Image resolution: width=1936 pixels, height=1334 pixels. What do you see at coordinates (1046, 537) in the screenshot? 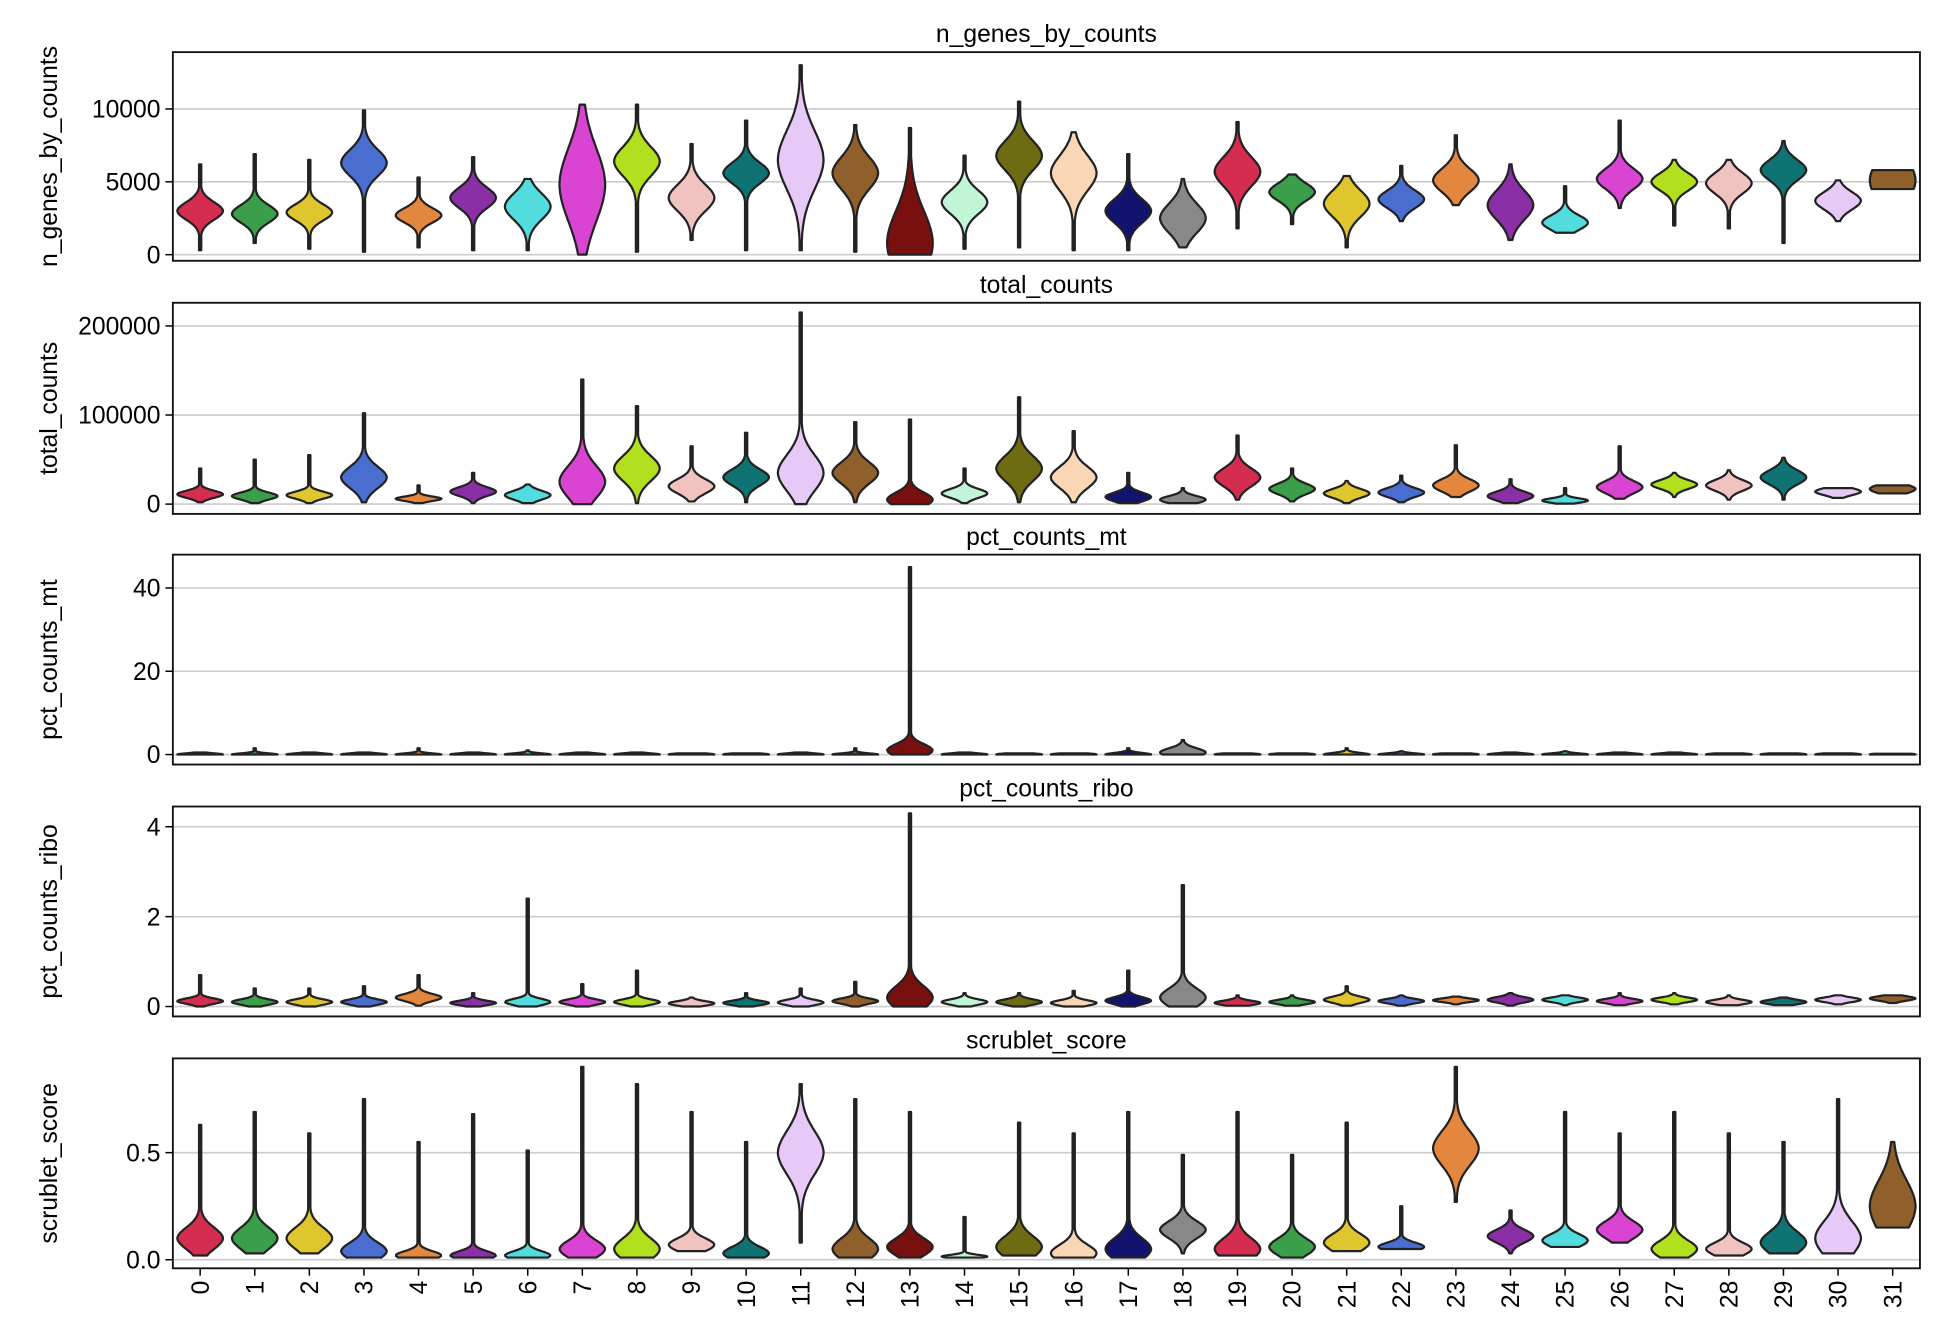
I see `panel-title: pct_counts_mt` at bounding box center [1046, 537].